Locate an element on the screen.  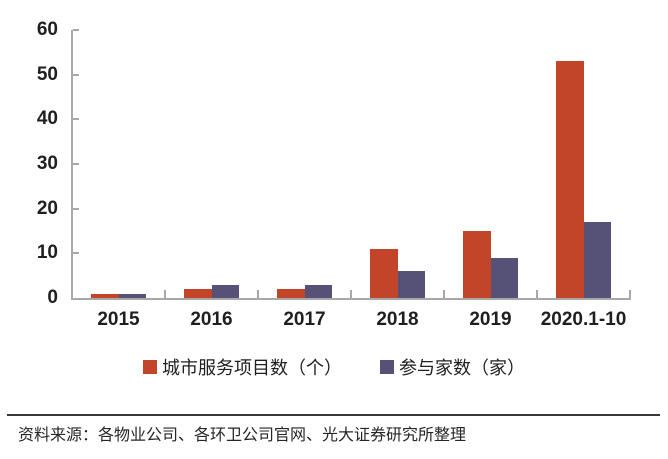
x-axis-label: 2015 is located at coordinates (118, 319).